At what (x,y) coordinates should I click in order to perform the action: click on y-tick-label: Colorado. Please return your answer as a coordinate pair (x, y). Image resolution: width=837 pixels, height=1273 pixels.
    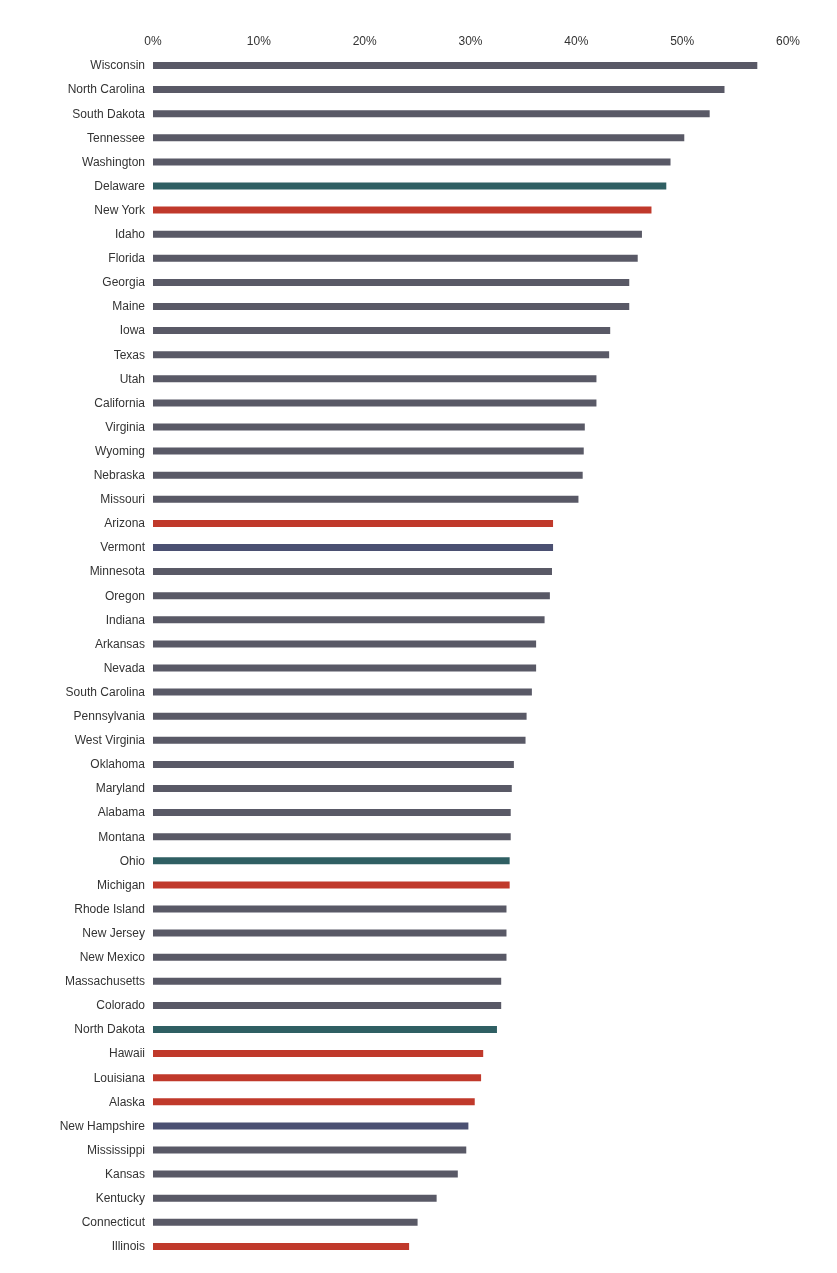
    Looking at the image, I should click on (121, 1005).